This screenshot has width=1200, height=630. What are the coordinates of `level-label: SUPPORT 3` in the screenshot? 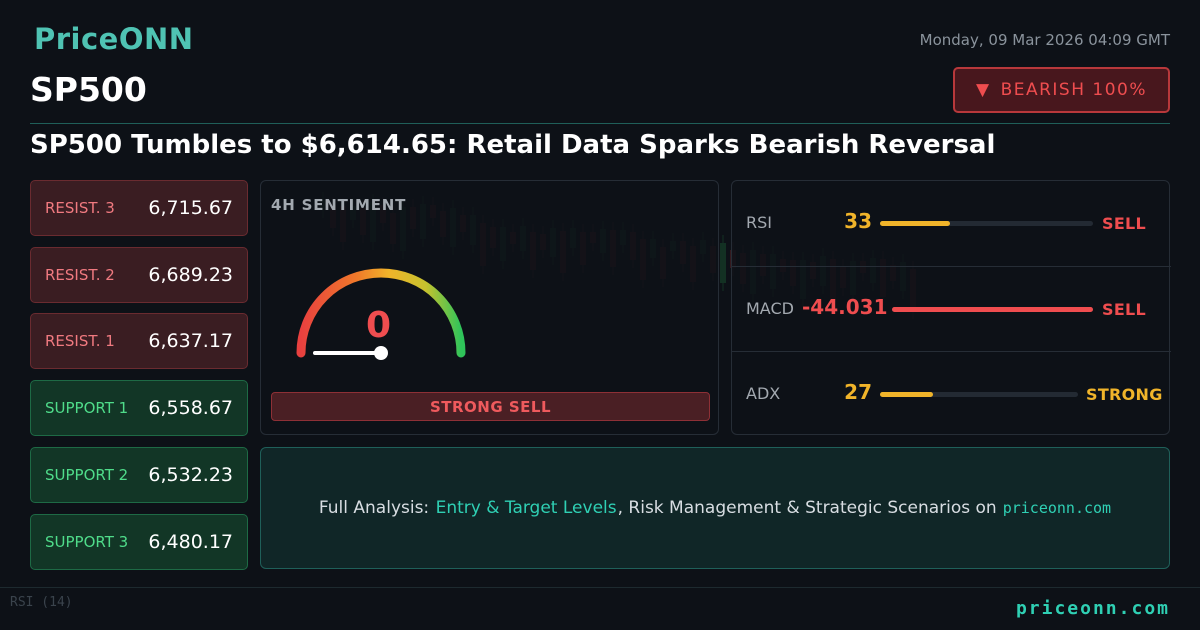 It's located at (87, 542).